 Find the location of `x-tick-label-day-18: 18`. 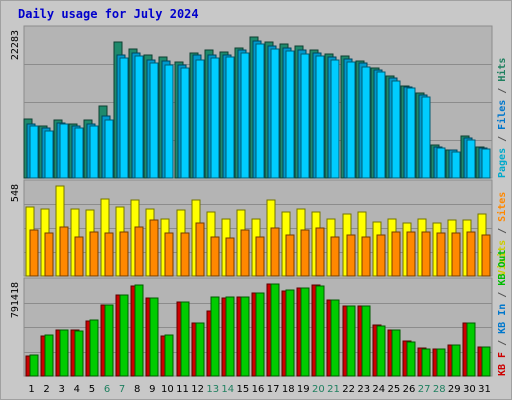

x-tick-label-day-18: 18 is located at coordinates (288, 389).